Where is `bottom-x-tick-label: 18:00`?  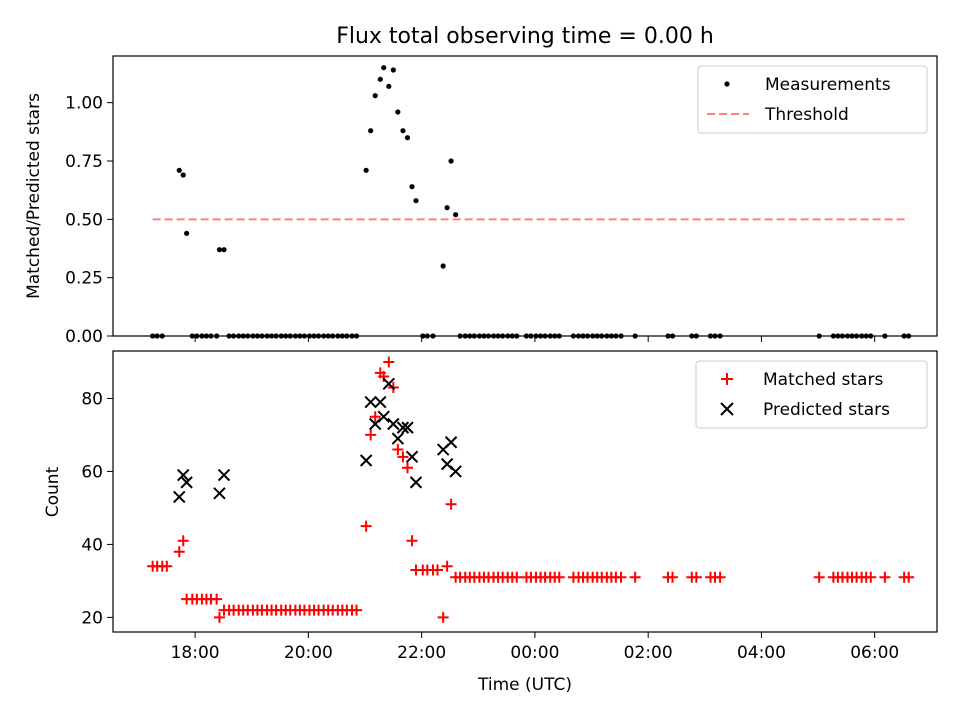 bottom-x-tick-label: 18:00 is located at coordinates (195, 653).